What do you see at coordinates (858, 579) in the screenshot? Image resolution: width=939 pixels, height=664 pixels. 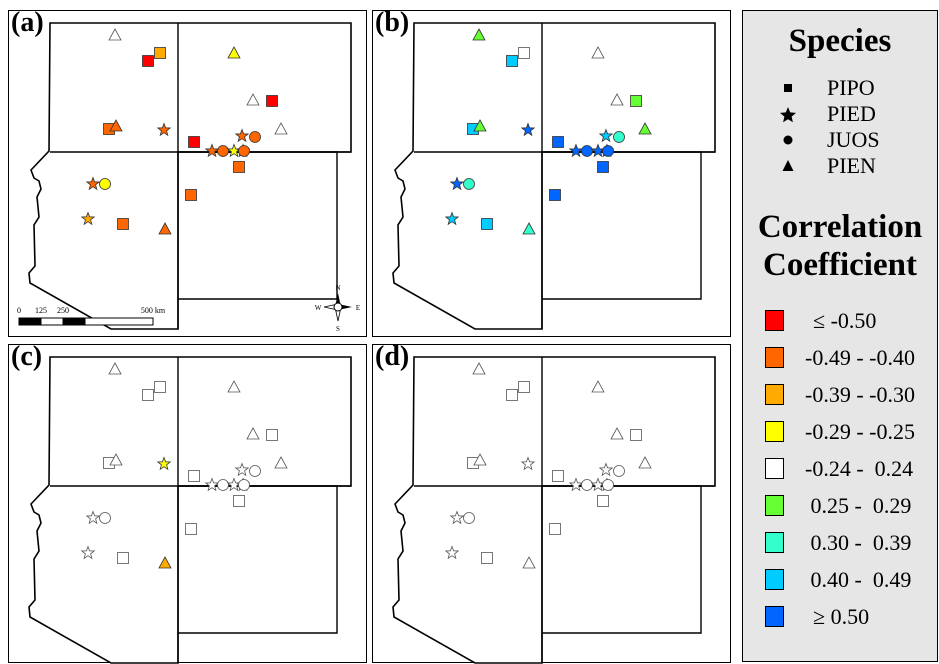 I see `class-label: 0.40 - 0.49` at bounding box center [858, 579].